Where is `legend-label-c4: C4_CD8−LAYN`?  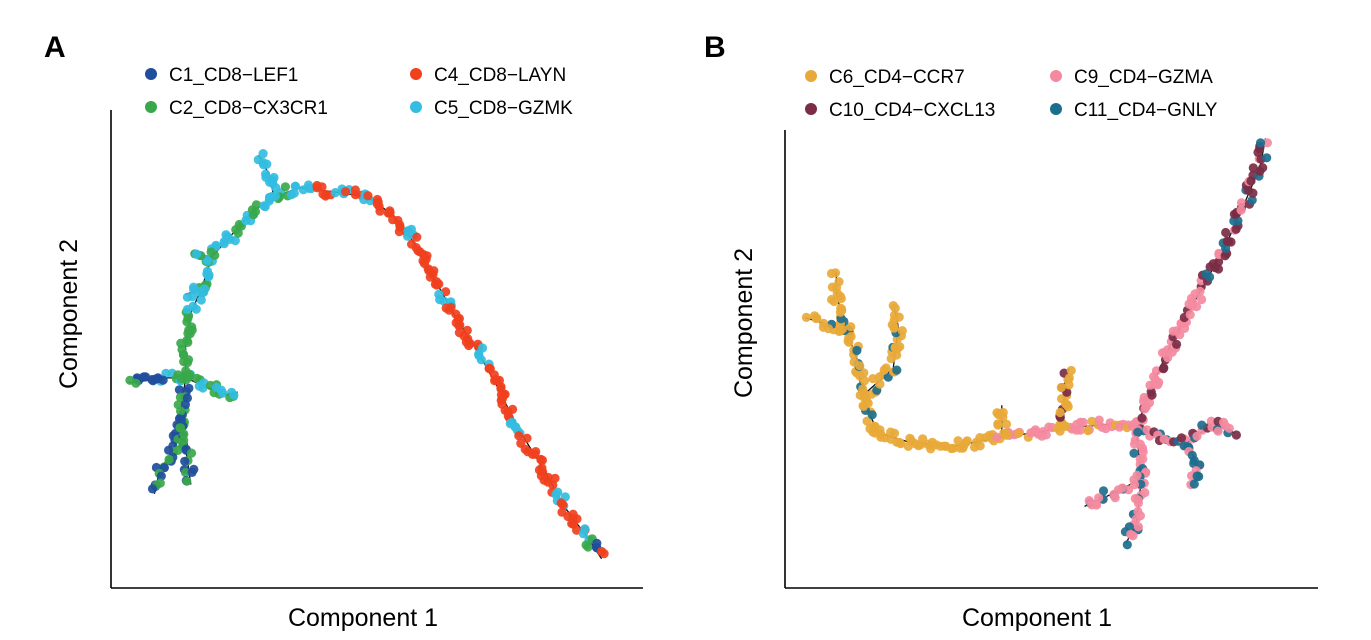
legend-label-c4: C4_CD8−LAYN is located at coordinates (500, 75).